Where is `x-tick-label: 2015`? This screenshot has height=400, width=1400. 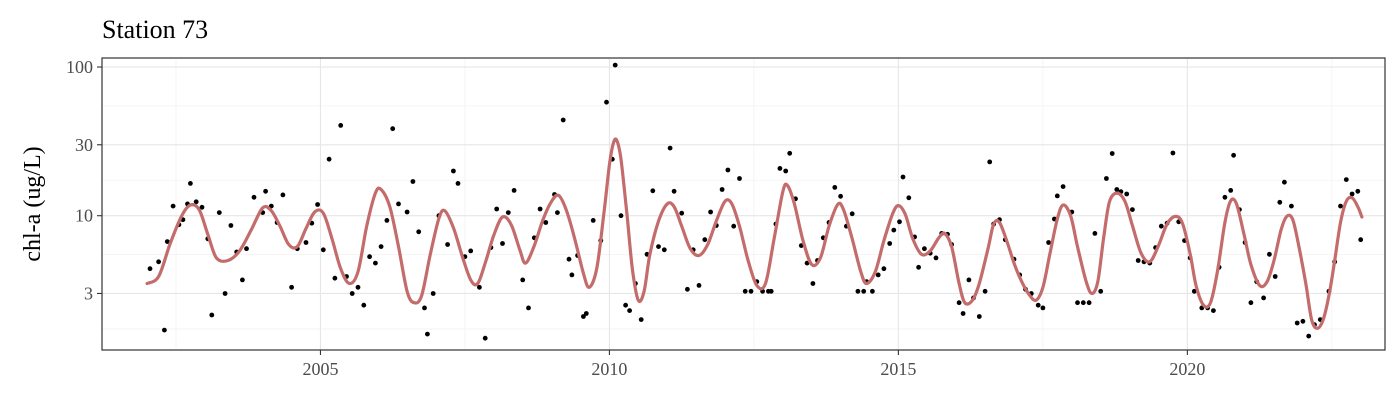
x-tick-label: 2015 is located at coordinates (898, 369).